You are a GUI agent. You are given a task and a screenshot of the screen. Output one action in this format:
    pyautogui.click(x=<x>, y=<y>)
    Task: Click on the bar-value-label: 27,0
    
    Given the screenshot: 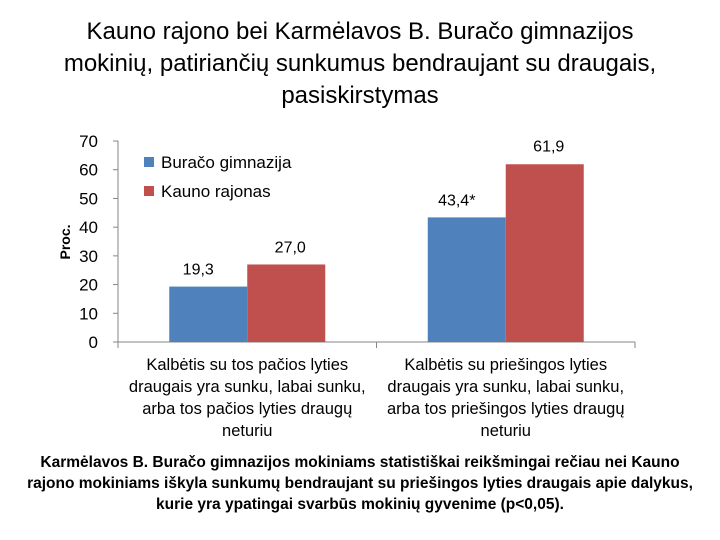 What is the action you would take?
    pyautogui.click(x=290, y=247)
    